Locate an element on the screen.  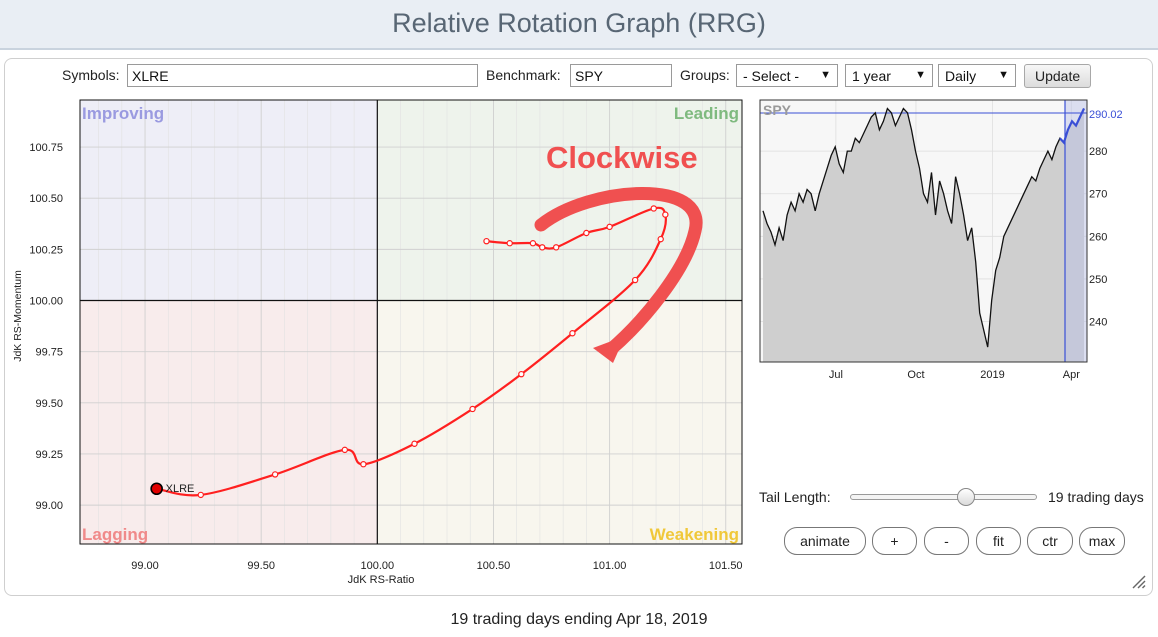
spy-y-tick-label: 240 is located at coordinates (1098, 323).